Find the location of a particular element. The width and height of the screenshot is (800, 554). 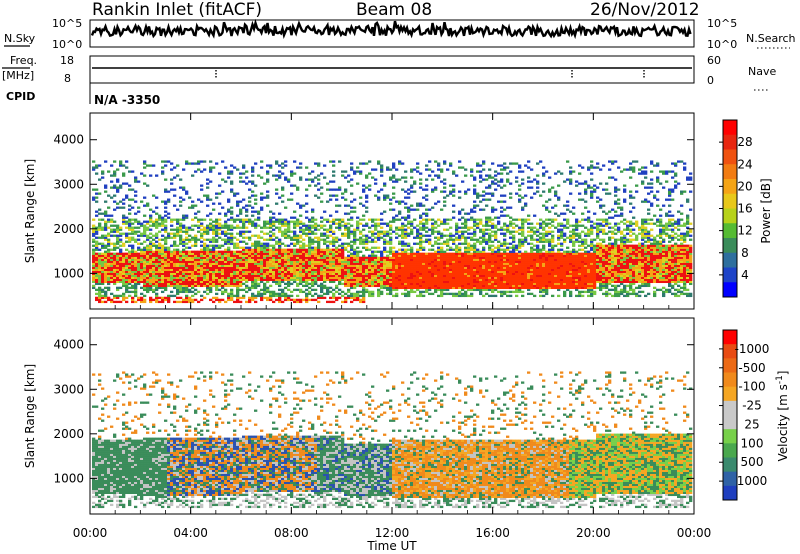

station-title: Rankin Inlet (fitACF) is located at coordinates (177, 10).